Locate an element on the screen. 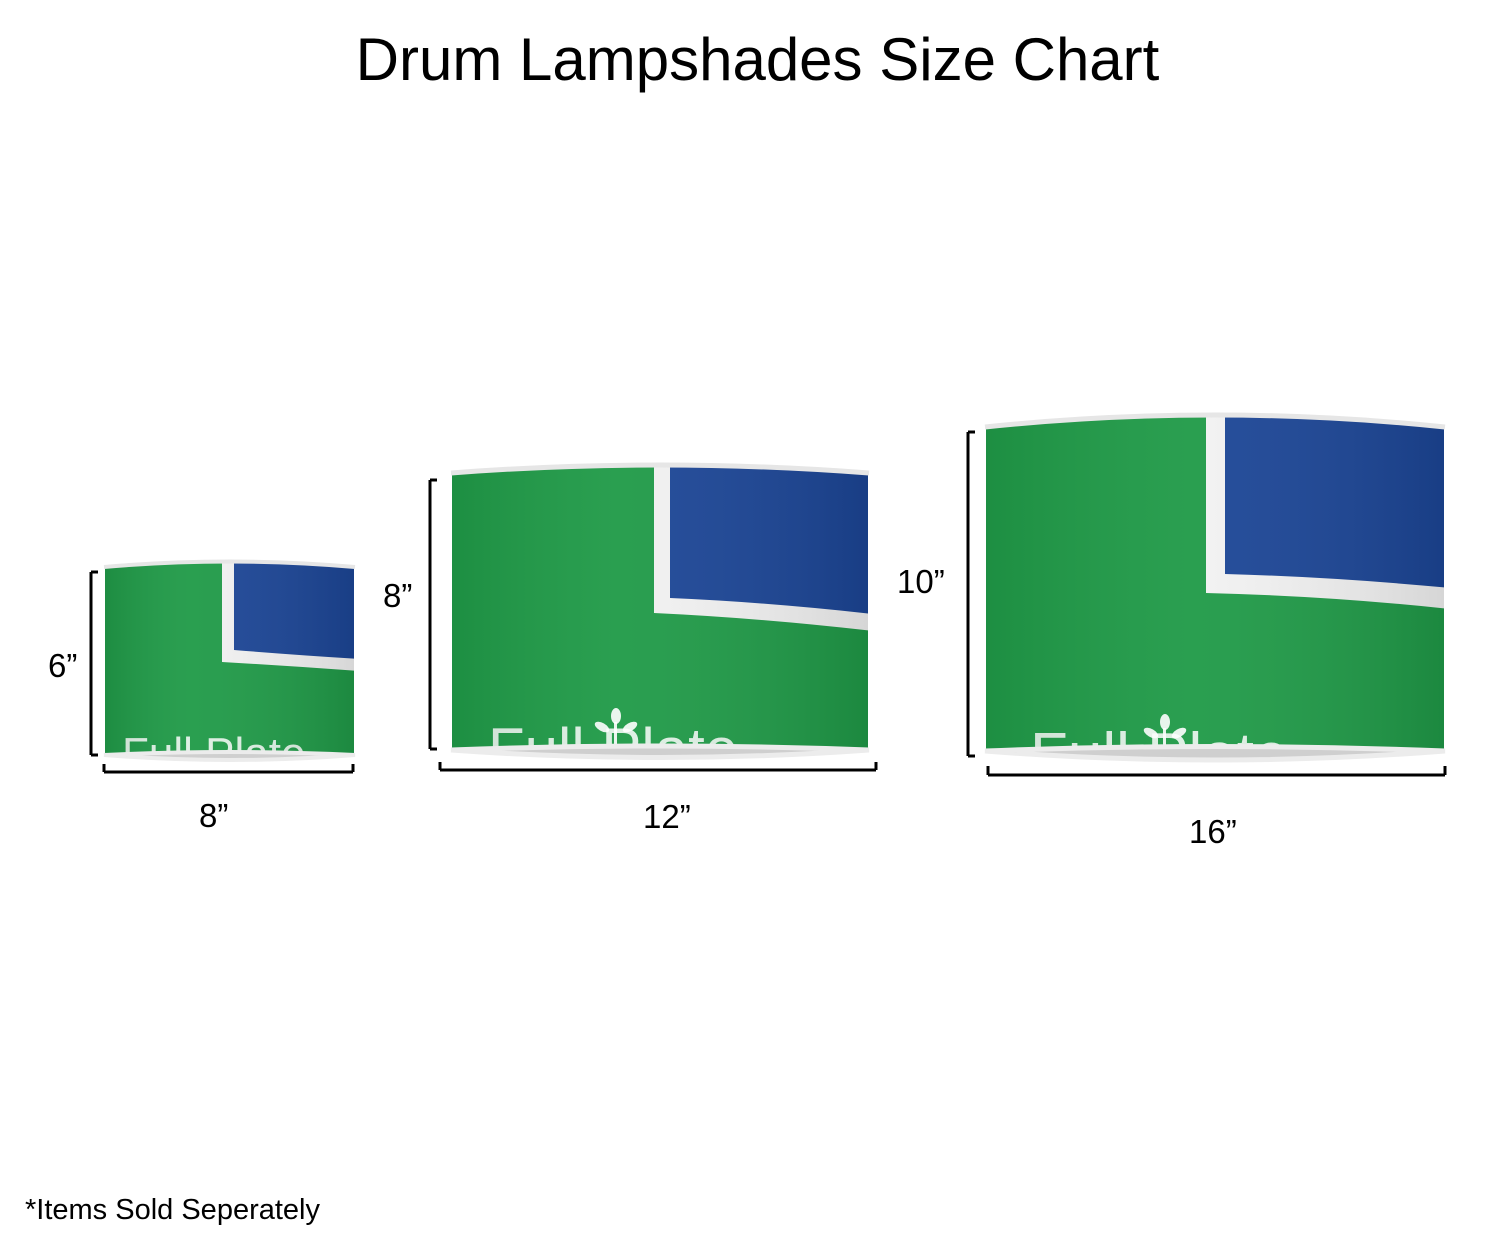 This screenshot has width=1500, height=1250. height-label-large: 10” is located at coordinates (921, 581).